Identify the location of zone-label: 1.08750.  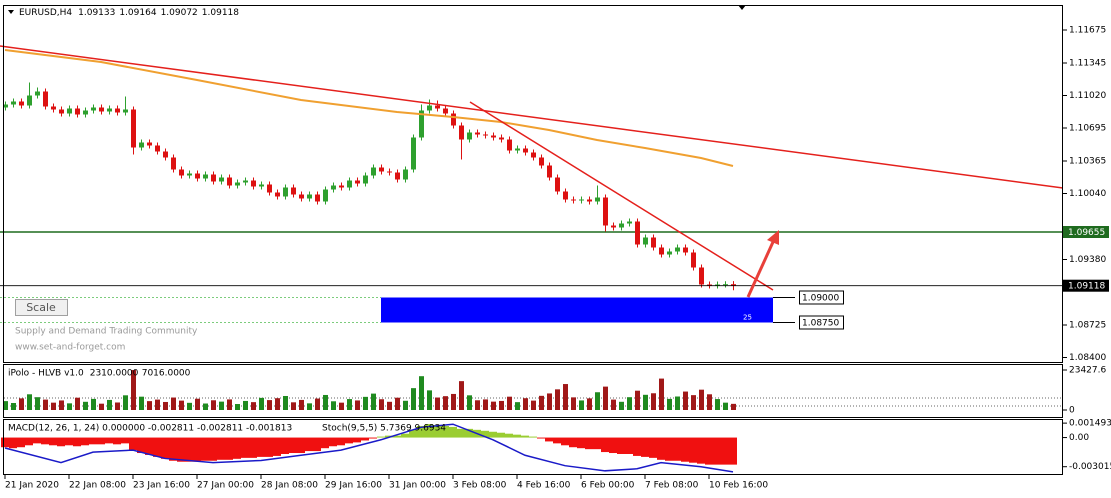
(820, 324).